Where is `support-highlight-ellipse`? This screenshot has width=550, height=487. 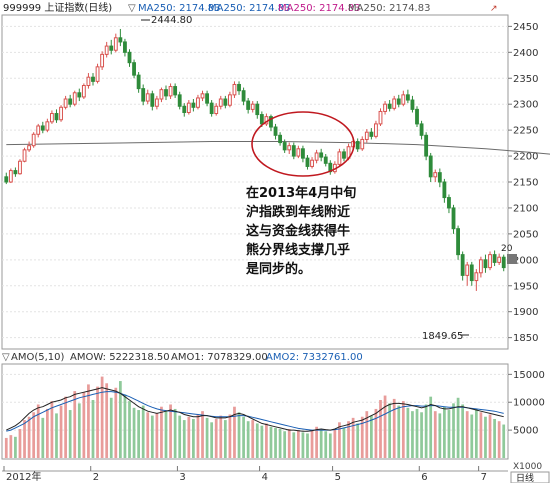
support-highlight-ellipse is located at coordinates (303, 144).